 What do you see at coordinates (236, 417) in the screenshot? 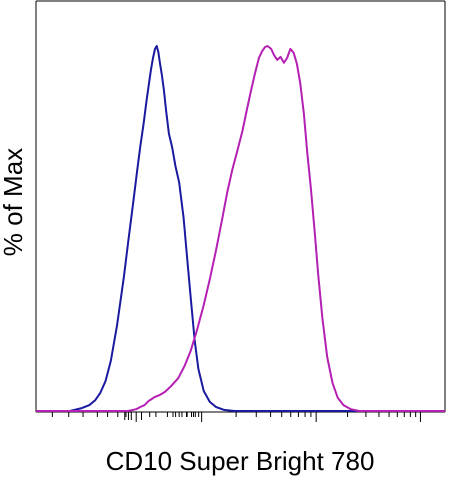
I see `x-axis-ticks` at bounding box center [236, 417].